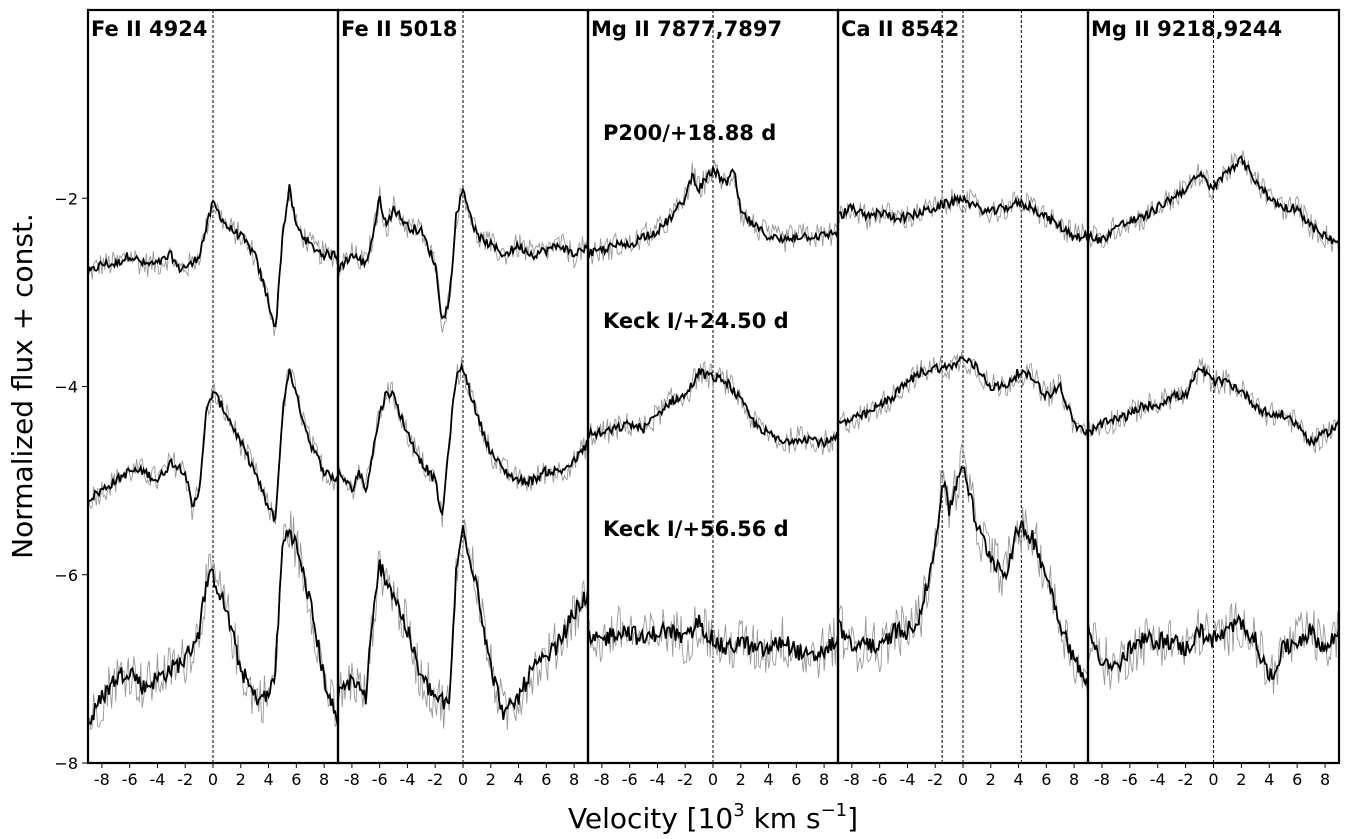  What do you see at coordinates (796, 779) in the screenshot?
I see `panel-2-xtick-label: 6` at bounding box center [796, 779].